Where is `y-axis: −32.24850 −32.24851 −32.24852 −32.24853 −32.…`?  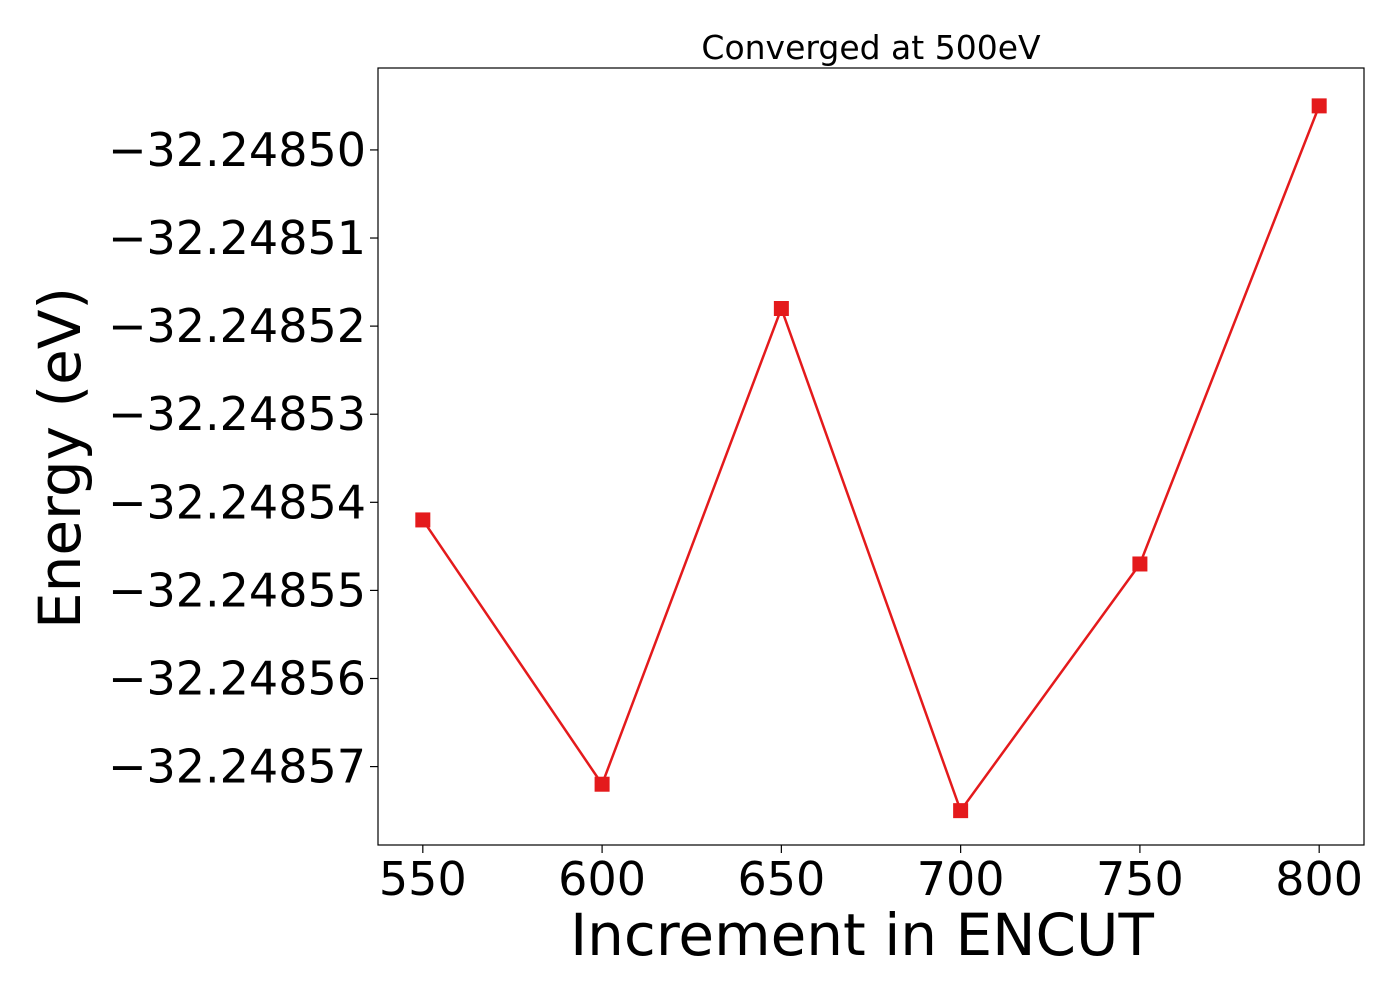 y-axis: −32.24850 −32.24851 −32.24852 −32.24853 −32.… is located at coordinates (243, 458).